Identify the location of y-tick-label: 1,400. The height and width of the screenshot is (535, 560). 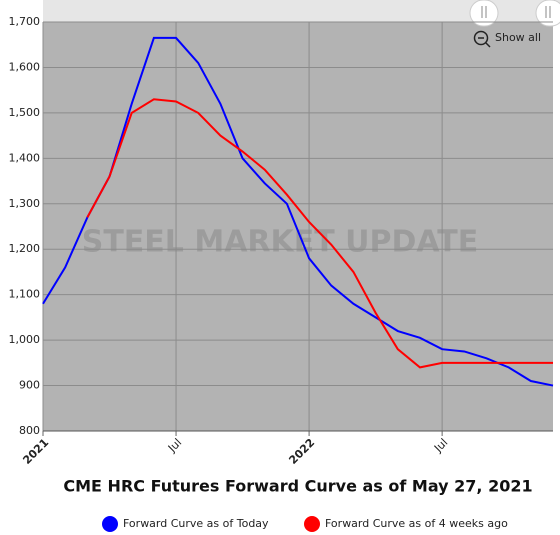
(25, 157).